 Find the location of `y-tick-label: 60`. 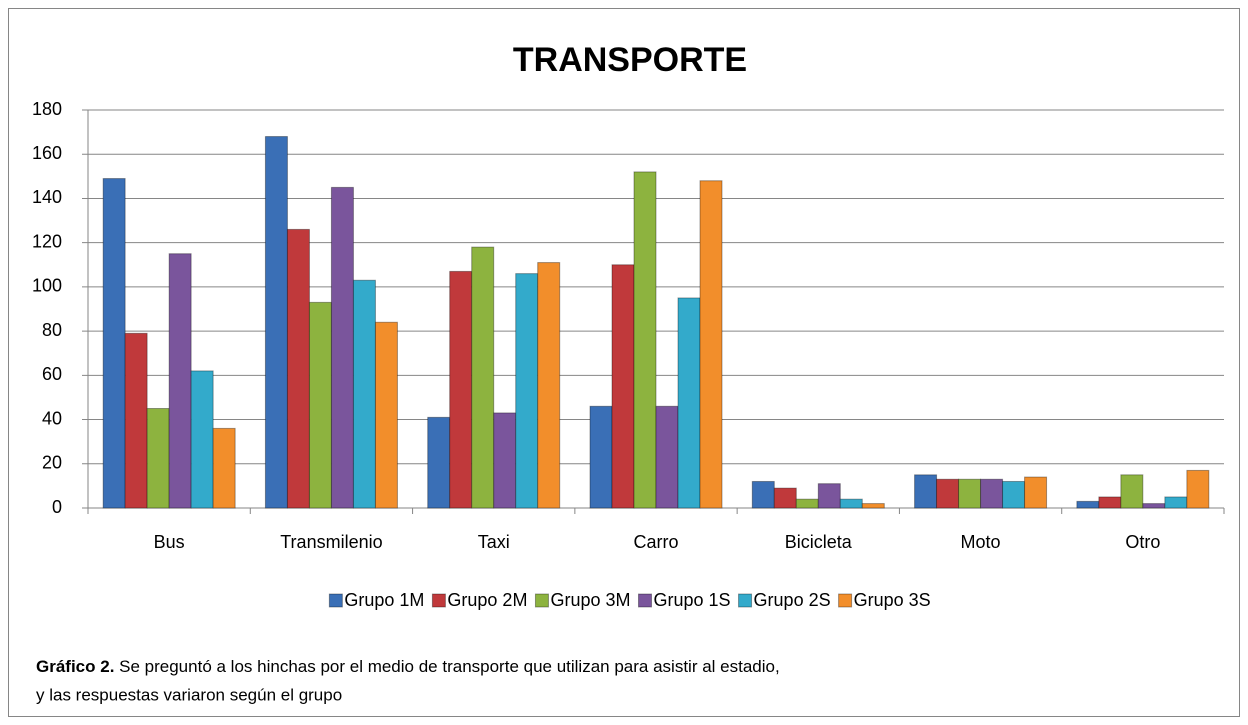

y-tick-label: 60 is located at coordinates (52, 374).